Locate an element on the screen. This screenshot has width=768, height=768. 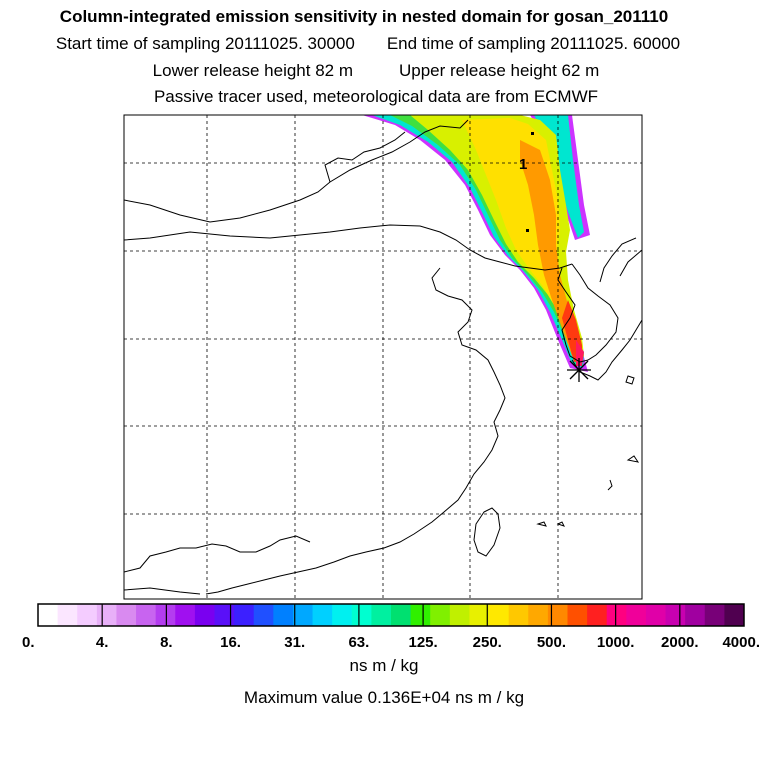
end-time-label: End time of sampling 20111025. 60000 is located at coordinates (533, 43).